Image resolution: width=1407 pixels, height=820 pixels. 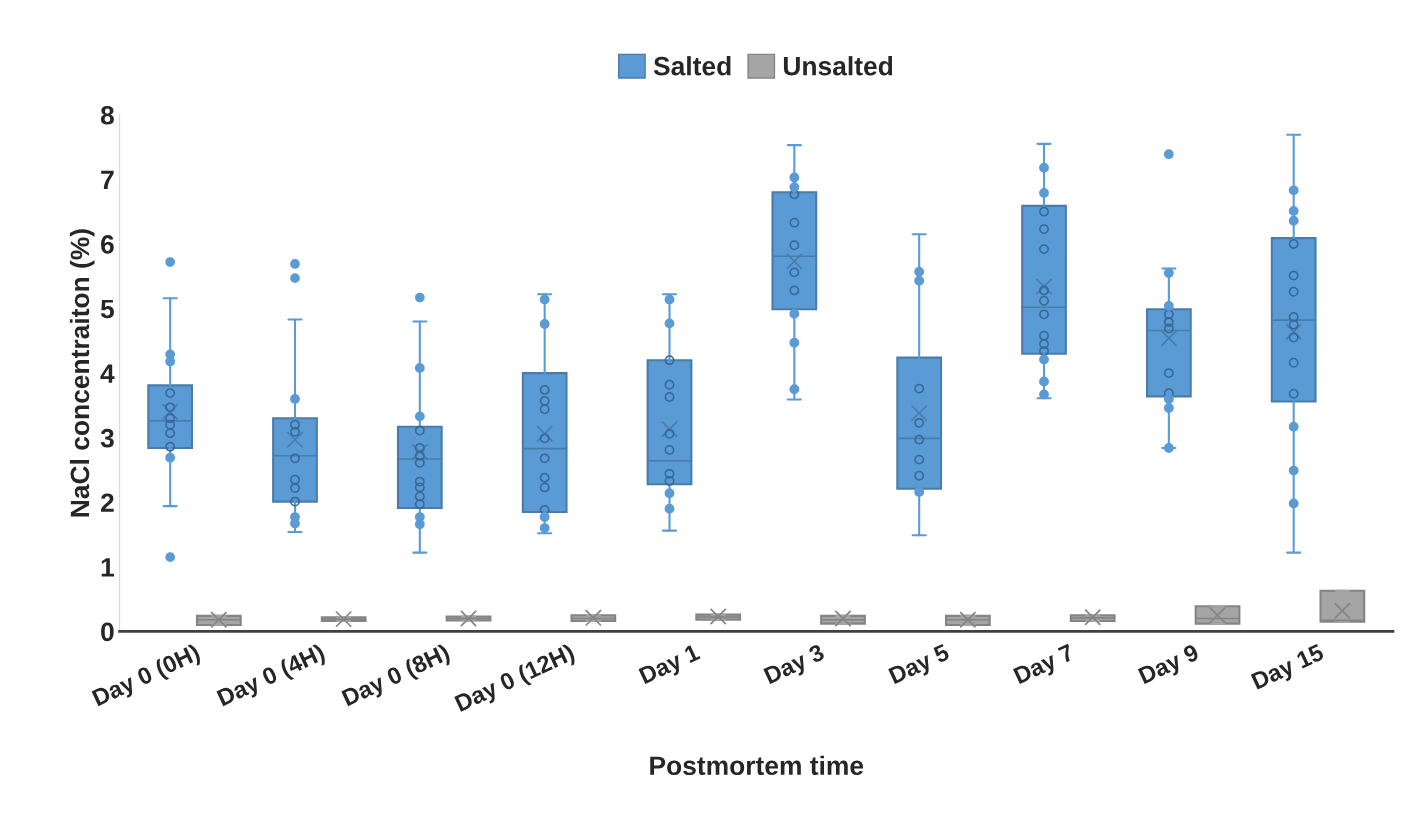 What do you see at coordinates (107, 502) in the screenshot?
I see `y-tick-label: 2` at bounding box center [107, 502].